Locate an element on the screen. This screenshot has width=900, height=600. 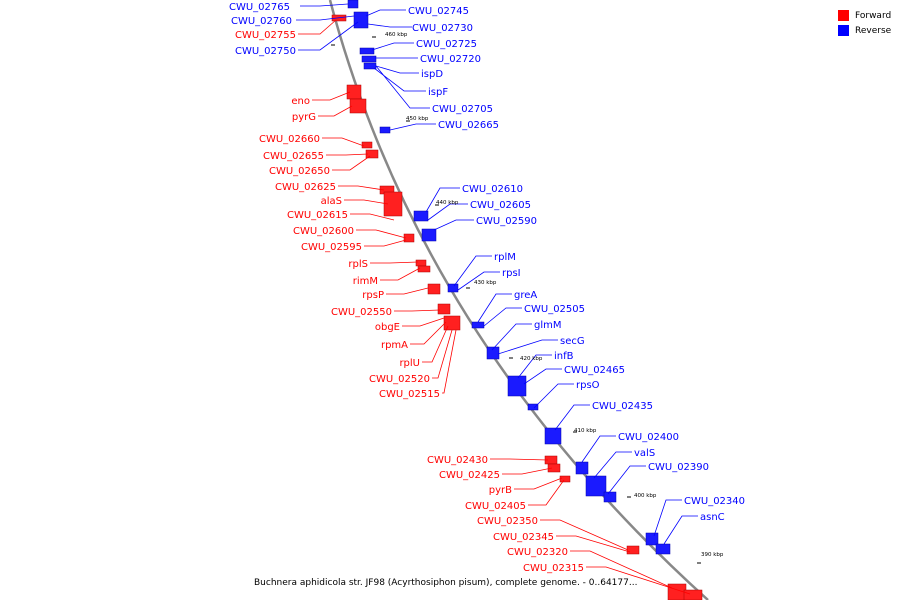
kbp-tick-label: 420 kbp is located at coordinates (531, 359).